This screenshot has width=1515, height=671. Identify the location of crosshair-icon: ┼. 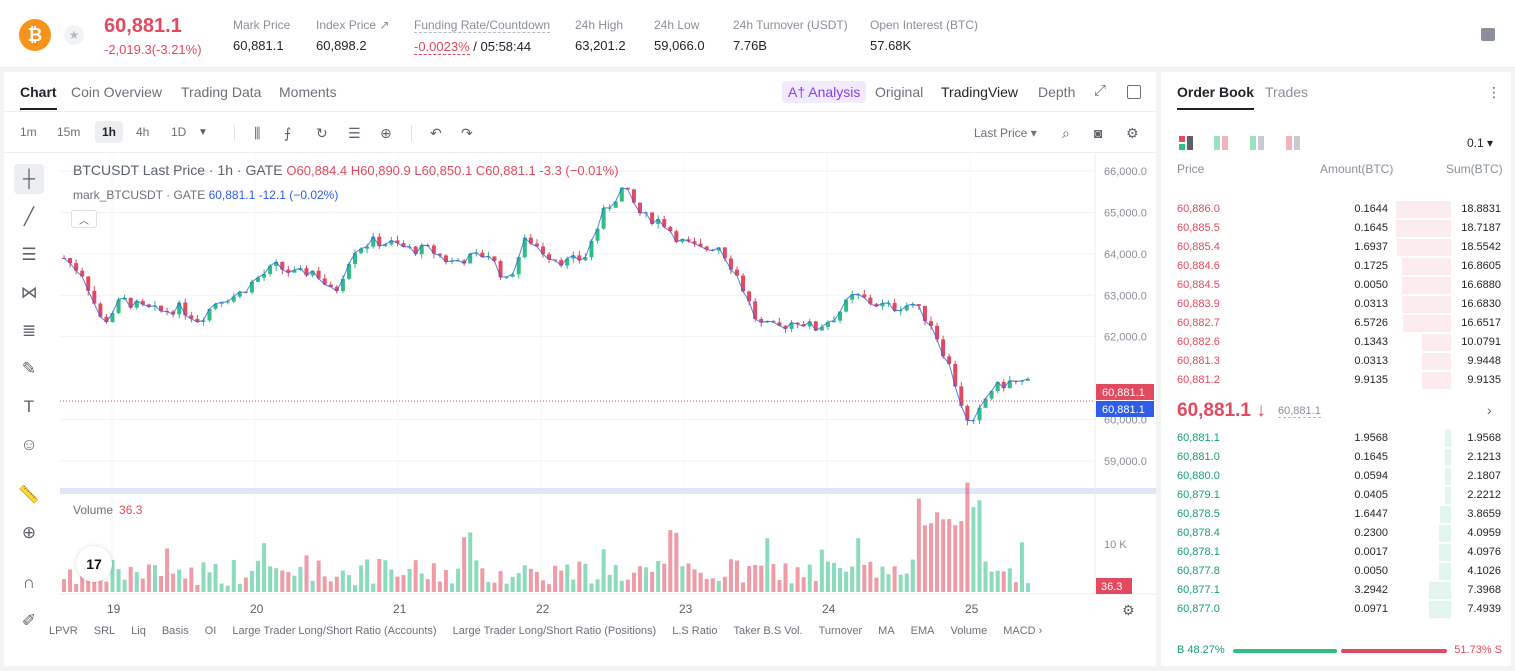
(29, 179).